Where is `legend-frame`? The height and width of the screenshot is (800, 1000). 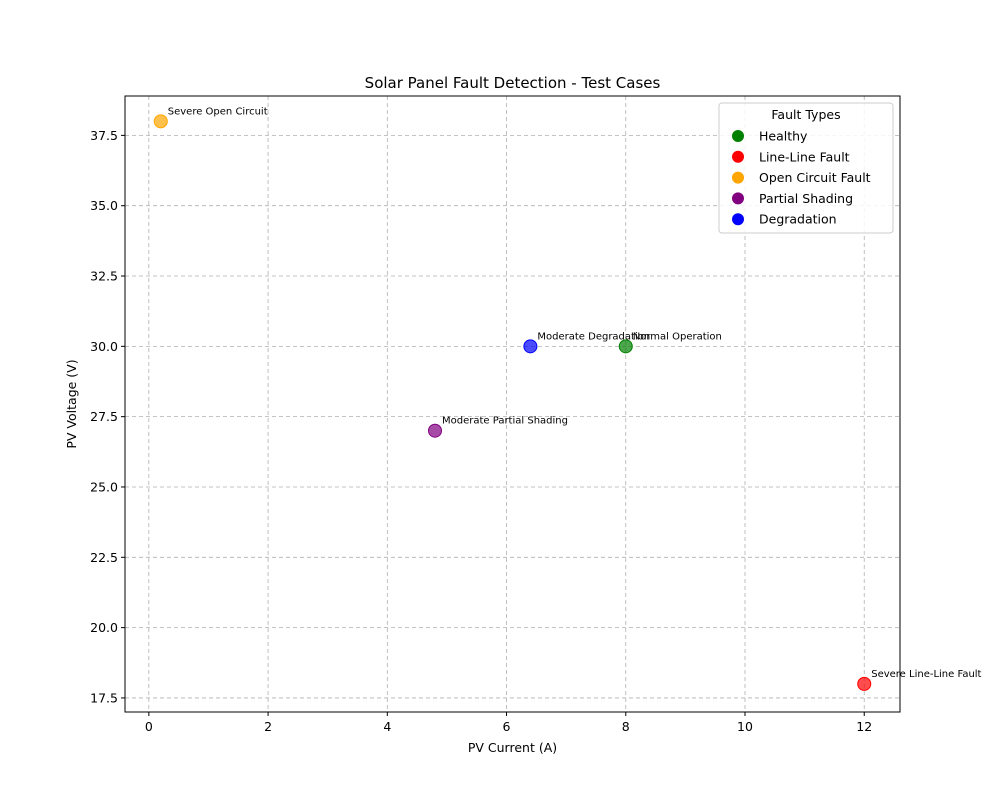
legend-frame is located at coordinates (806, 168).